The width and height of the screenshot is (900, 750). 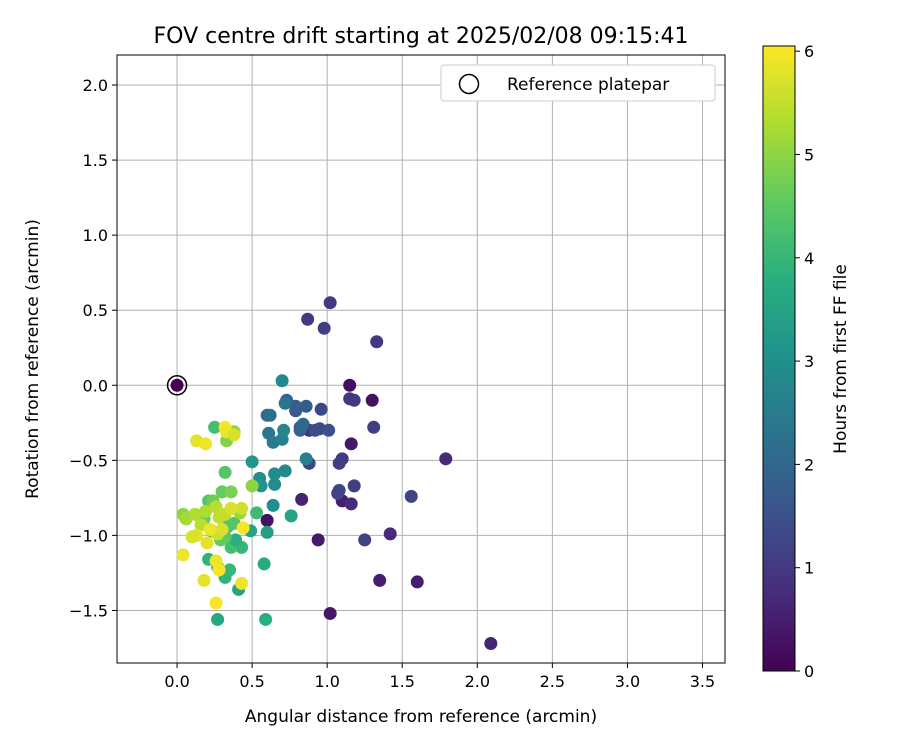 What do you see at coordinates (702, 681) in the screenshot?
I see `x-tick-label: 3.5` at bounding box center [702, 681].